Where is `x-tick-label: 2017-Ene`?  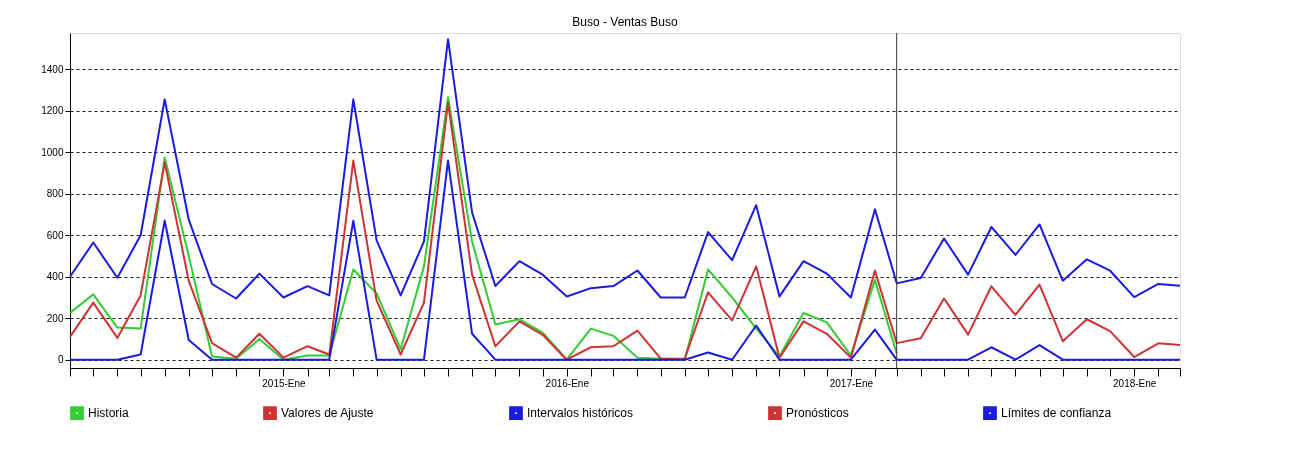
x-tick-label: 2017-Ene is located at coordinates (851, 383).